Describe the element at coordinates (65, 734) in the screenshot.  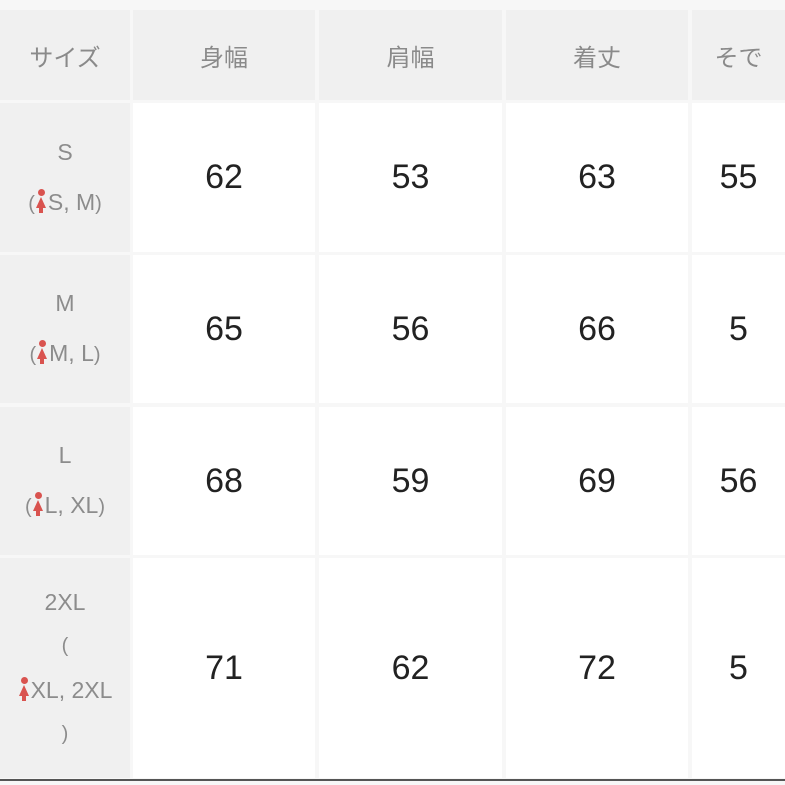
I see `close-paren: )` at that location.